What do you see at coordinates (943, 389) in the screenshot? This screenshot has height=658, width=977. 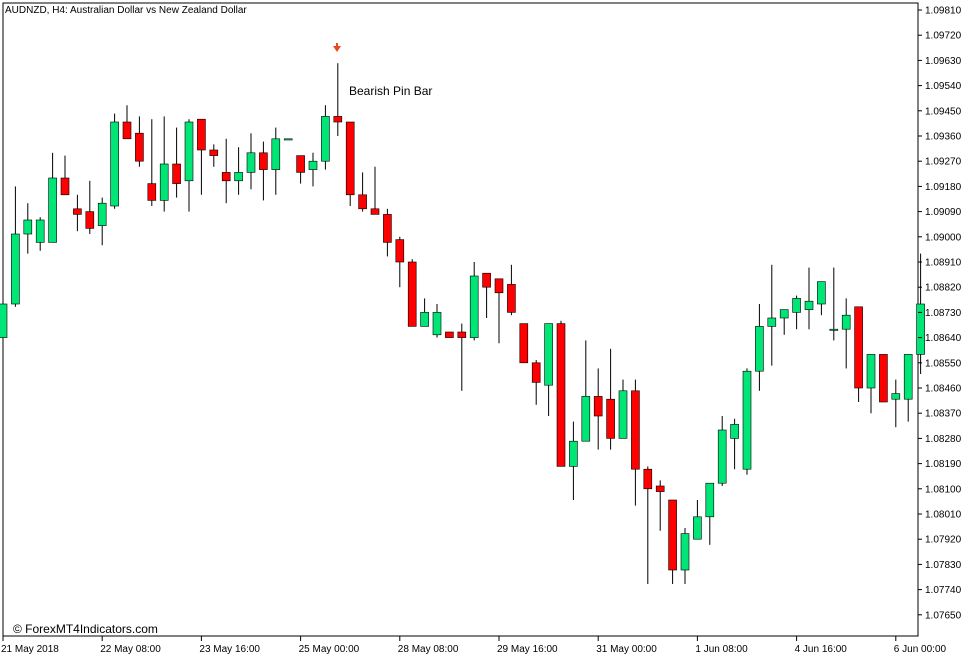 I see `y-tick-label: 1.08460` at bounding box center [943, 389].